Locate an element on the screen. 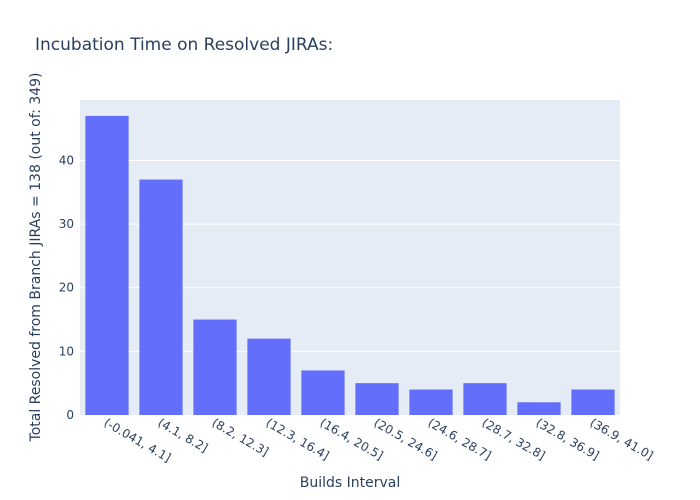 The width and height of the screenshot is (700, 500). y-tick-label: 20 is located at coordinates (66, 288).